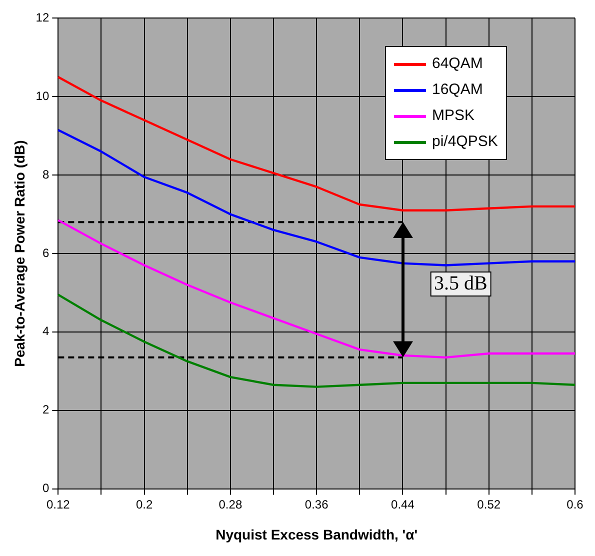 The width and height of the screenshot is (595, 556). I want to click on legend-label: MPSK, so click(453, 116).